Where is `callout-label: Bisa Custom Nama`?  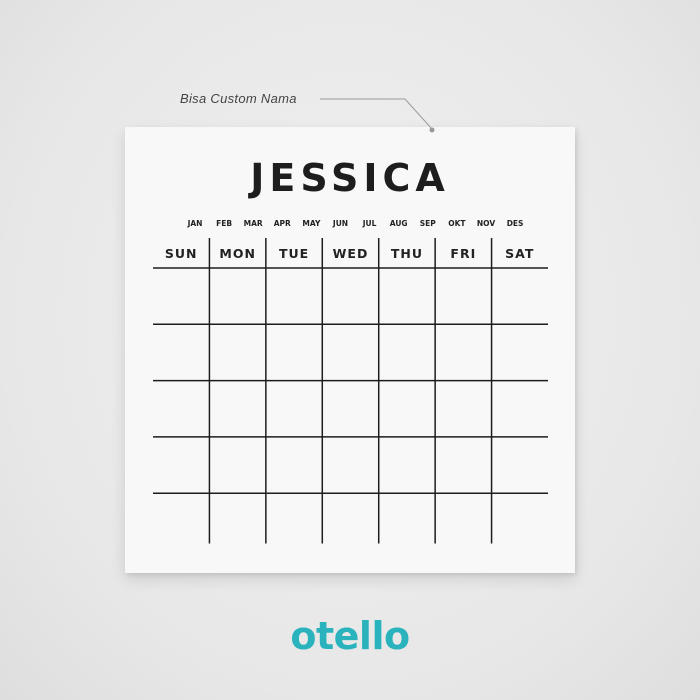 callout-label: Bisa Custom Nama is located at coordinates (238, 98).